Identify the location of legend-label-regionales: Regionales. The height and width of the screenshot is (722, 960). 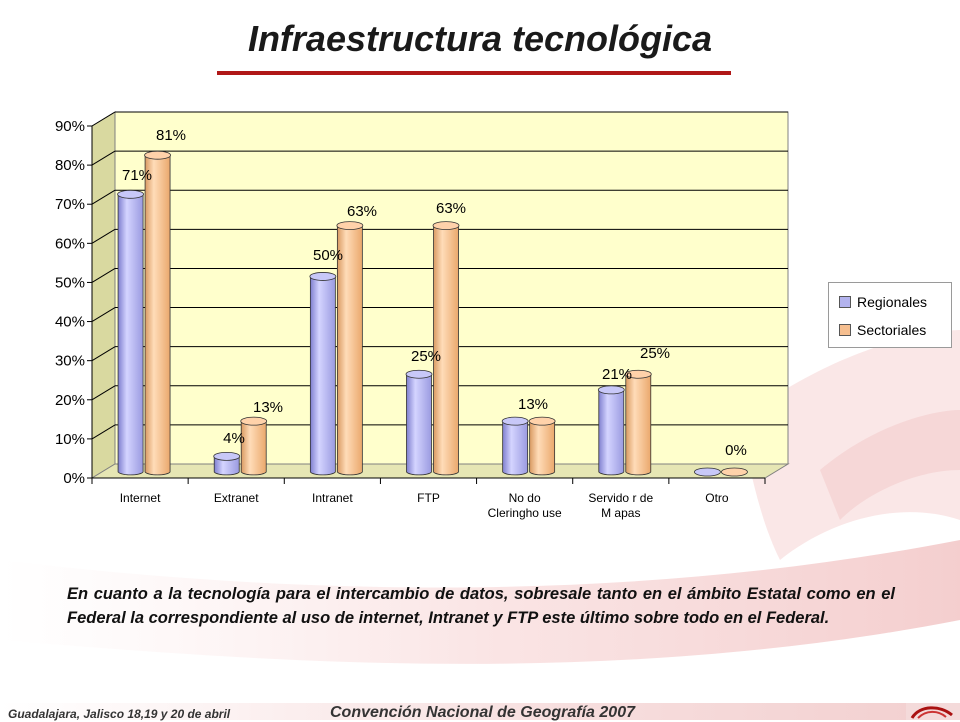
(892, 302).